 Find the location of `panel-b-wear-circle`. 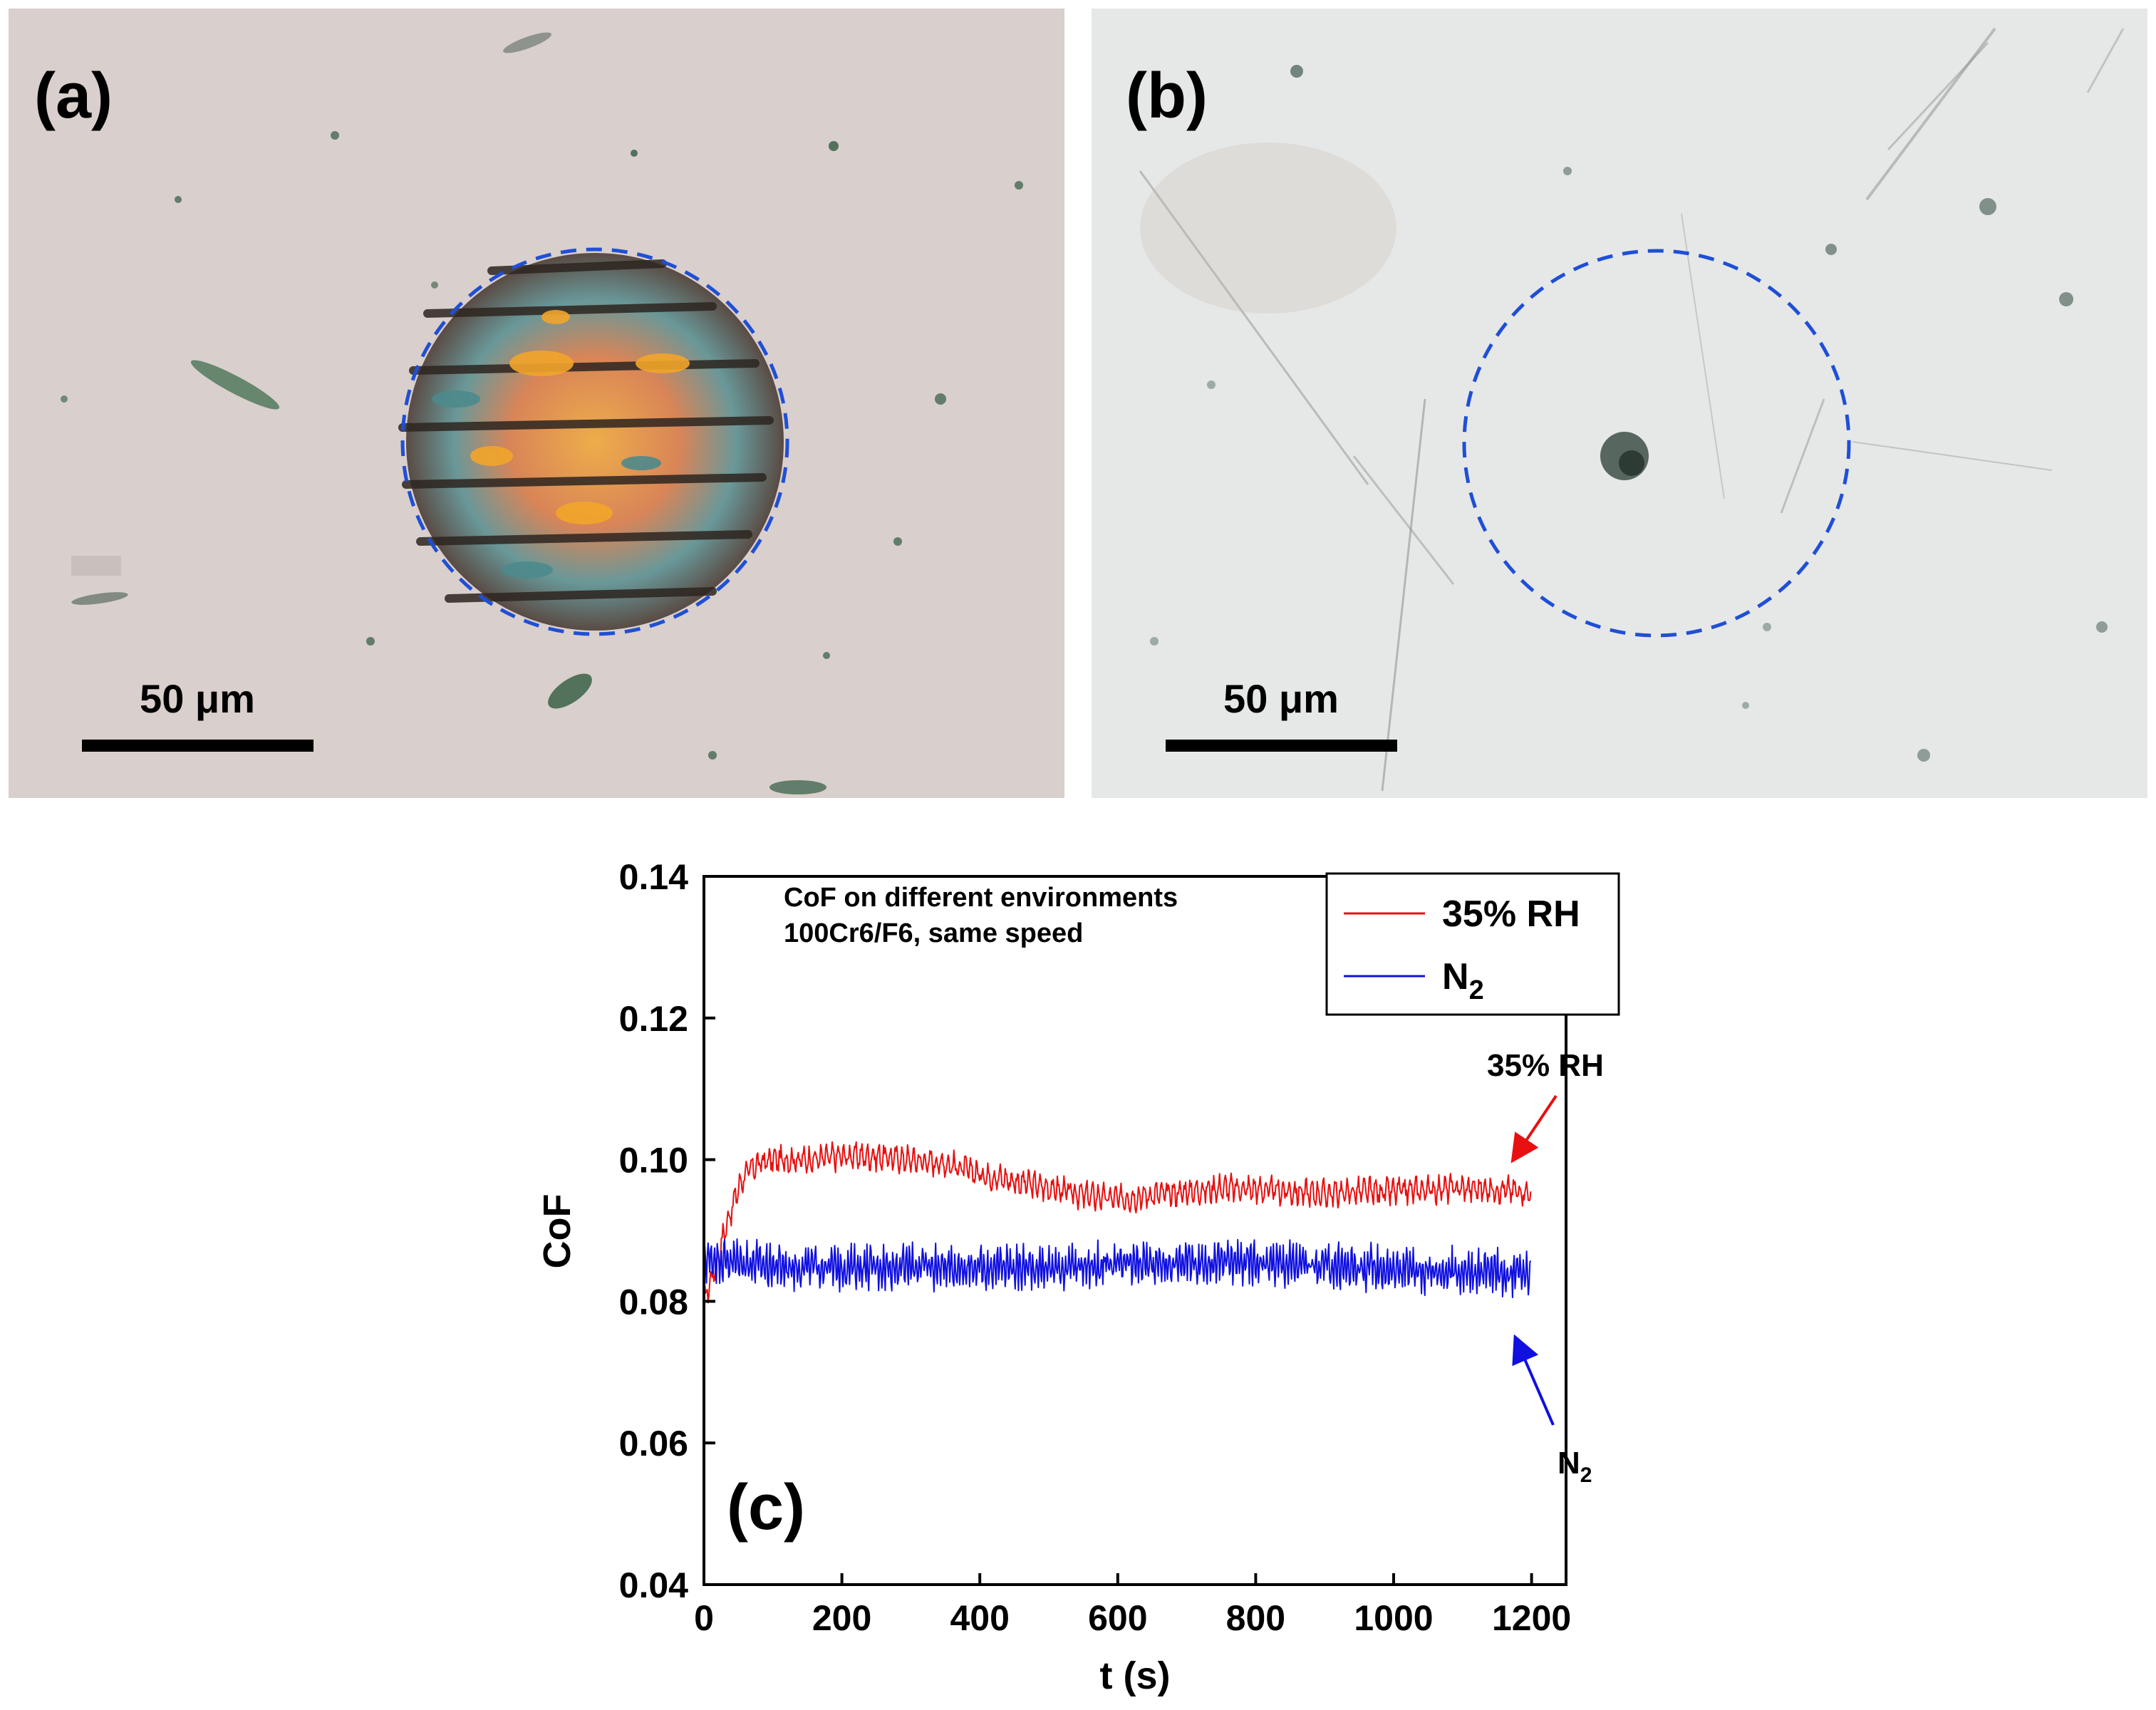

panel-b-wear-circle is located at coordinates (1657, 443).